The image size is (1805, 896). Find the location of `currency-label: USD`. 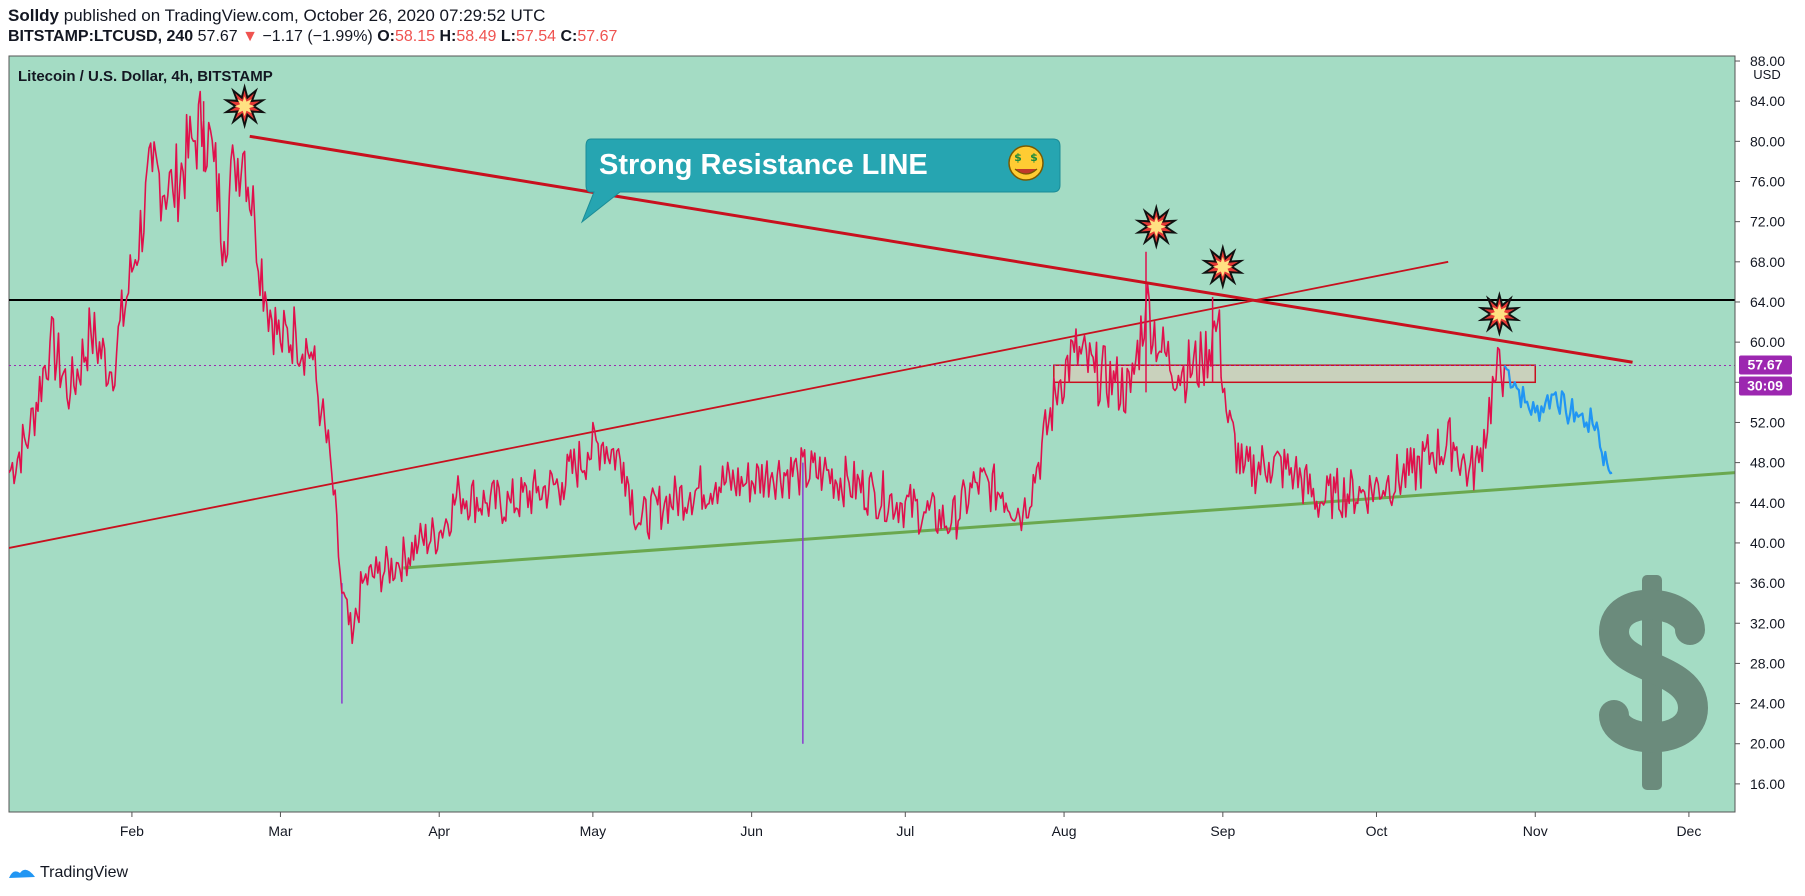

currency-label: USD is located at coordinates (1766, 74).